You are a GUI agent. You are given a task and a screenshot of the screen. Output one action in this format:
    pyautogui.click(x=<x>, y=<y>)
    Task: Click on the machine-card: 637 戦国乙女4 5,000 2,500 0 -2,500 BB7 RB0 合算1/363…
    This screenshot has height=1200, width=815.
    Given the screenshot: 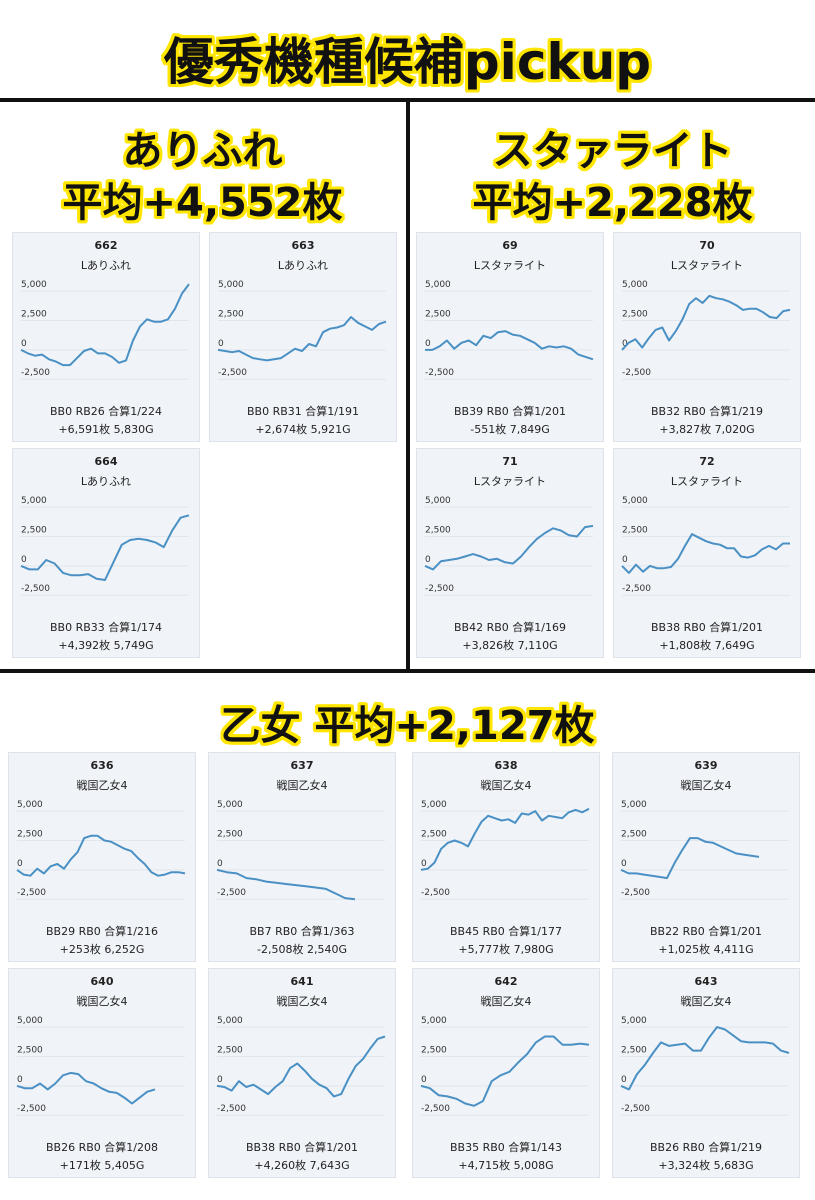 What is the action you would take?
    pyautogui.click(x=302, y=857)
    